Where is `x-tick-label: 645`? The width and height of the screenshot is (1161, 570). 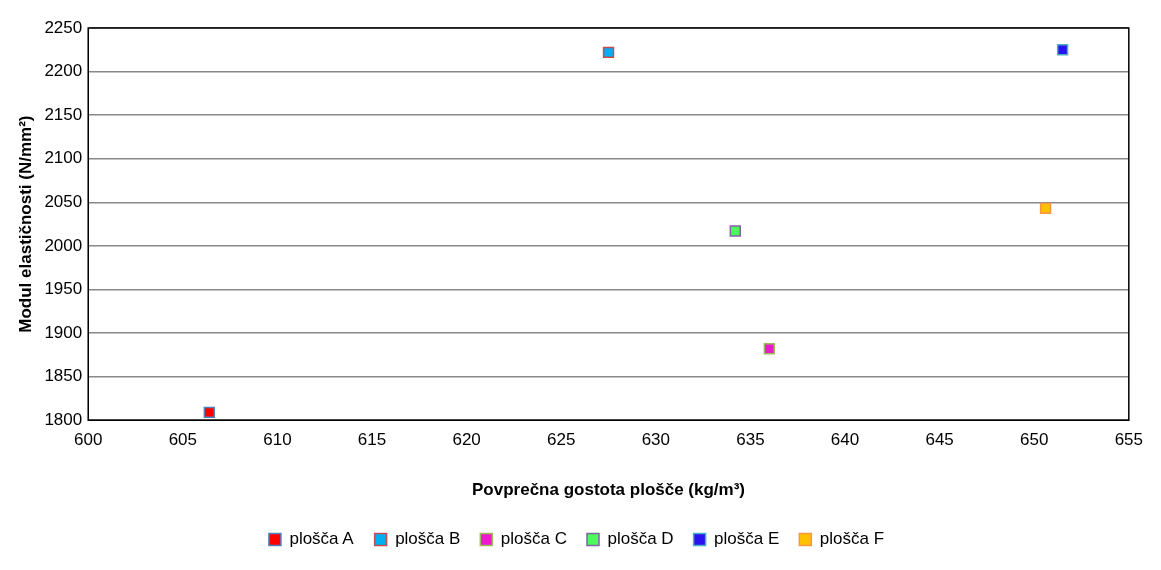 x-tick-label: 645 is located at coordinates (939, 440).